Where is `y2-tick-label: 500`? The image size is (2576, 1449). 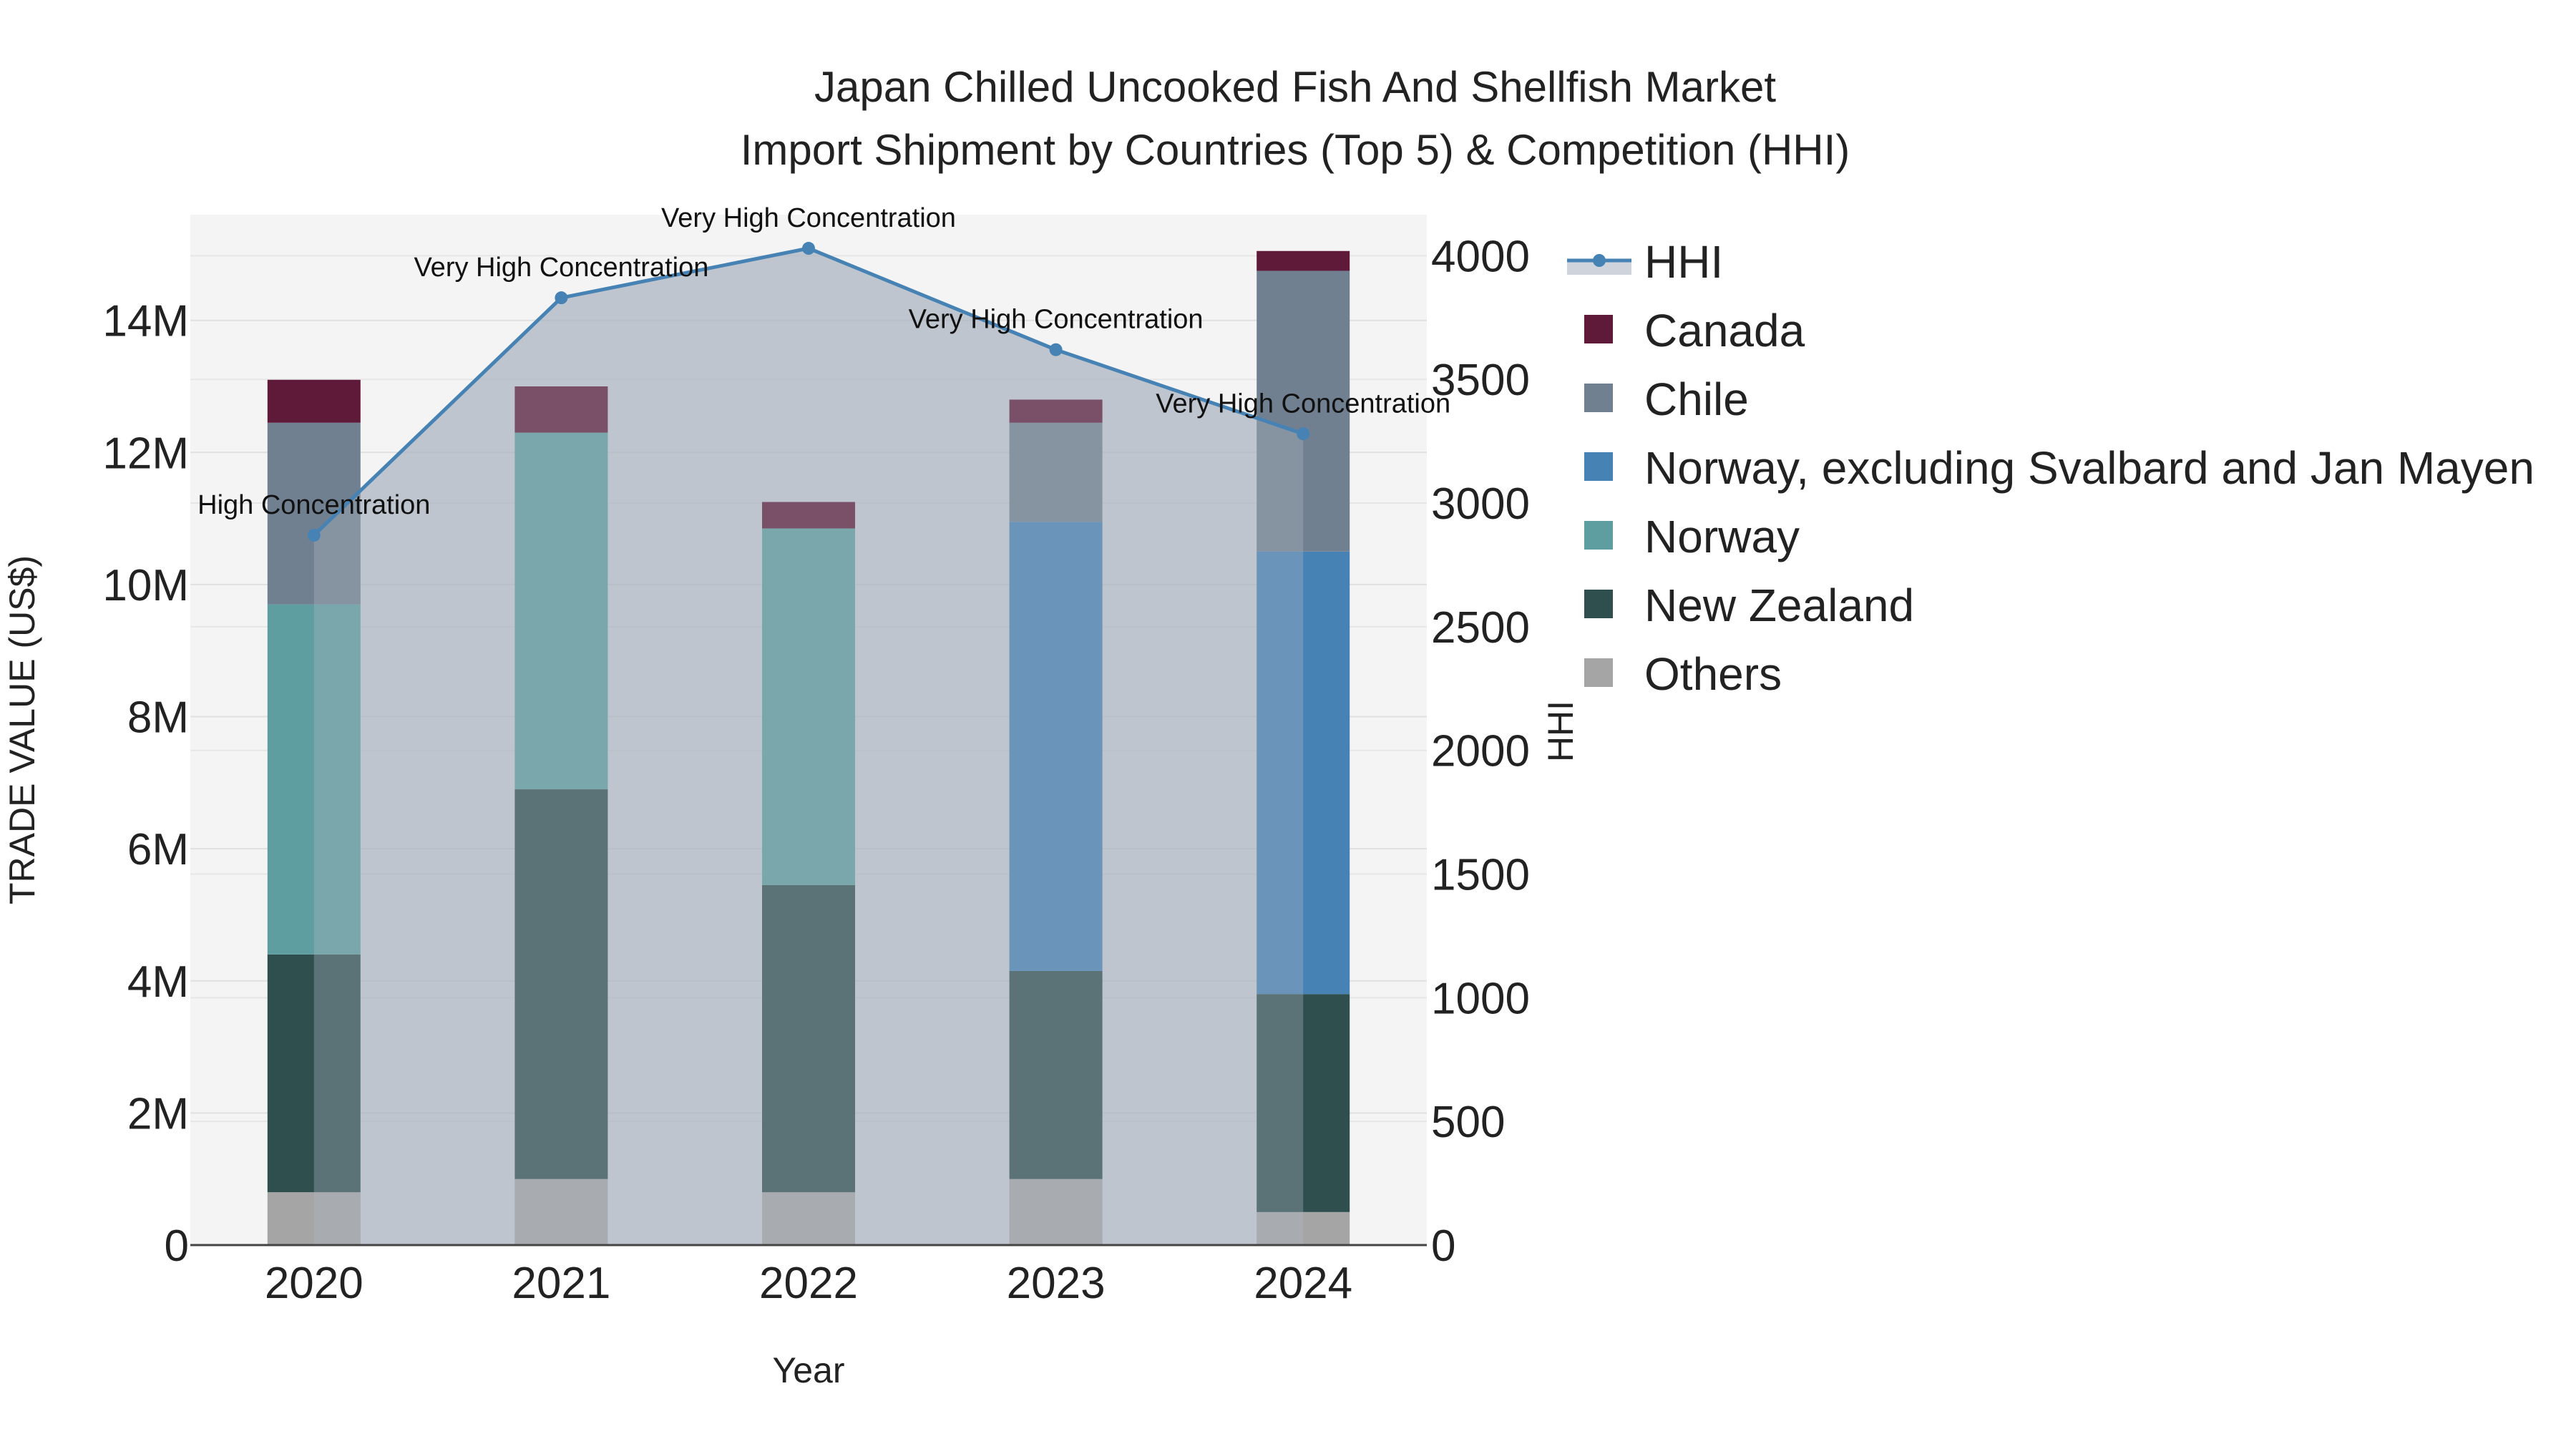
y2-tick-label: 500 is located at coordinates (1468, 1122).